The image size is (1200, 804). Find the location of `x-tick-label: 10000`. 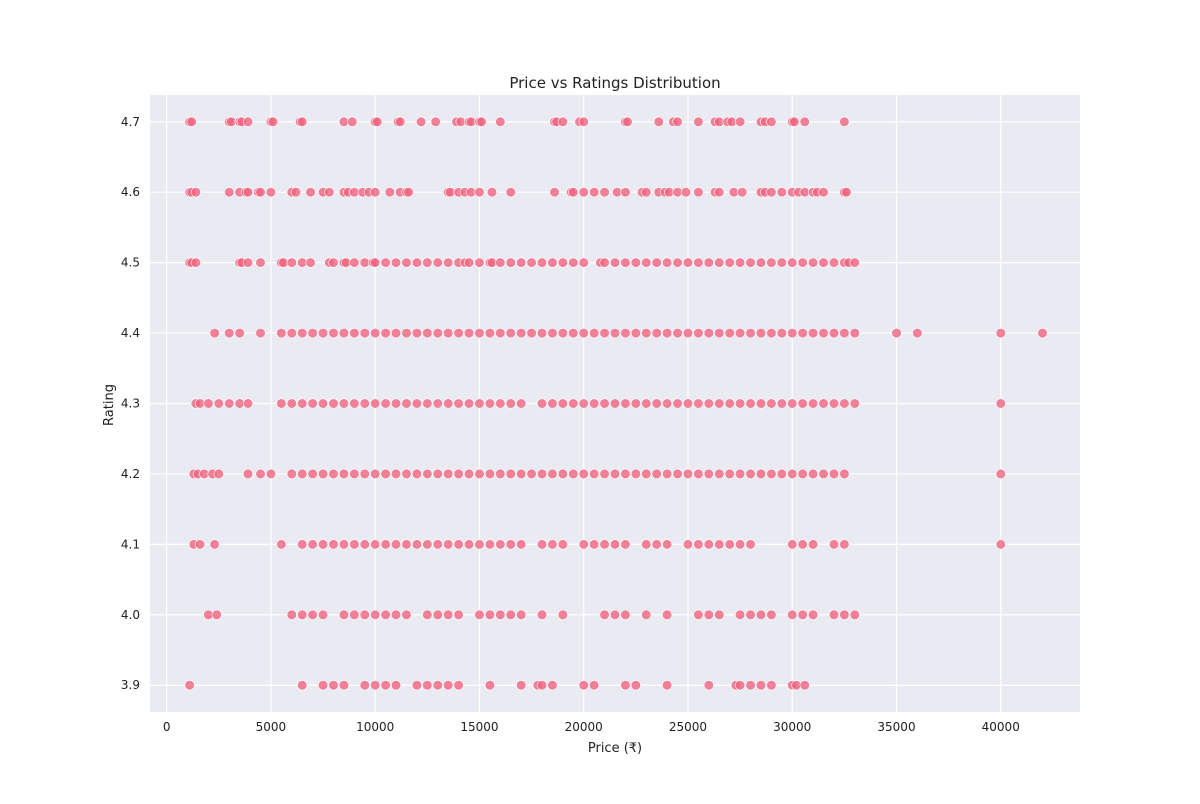

x-tick-label: 10000 is located at coordinates (375, 727).